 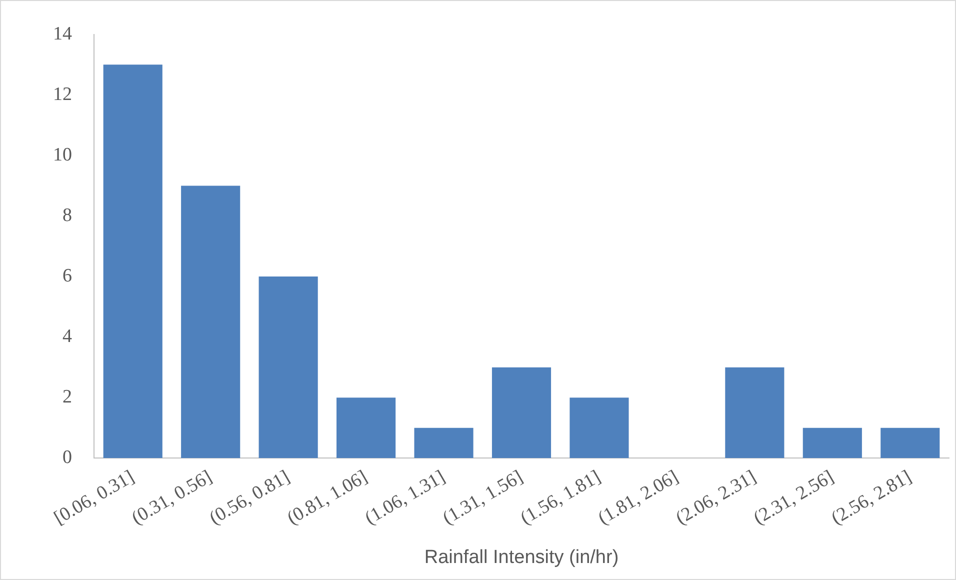 I want to click on y-tick-label: 2, so click(x=67, y=397).